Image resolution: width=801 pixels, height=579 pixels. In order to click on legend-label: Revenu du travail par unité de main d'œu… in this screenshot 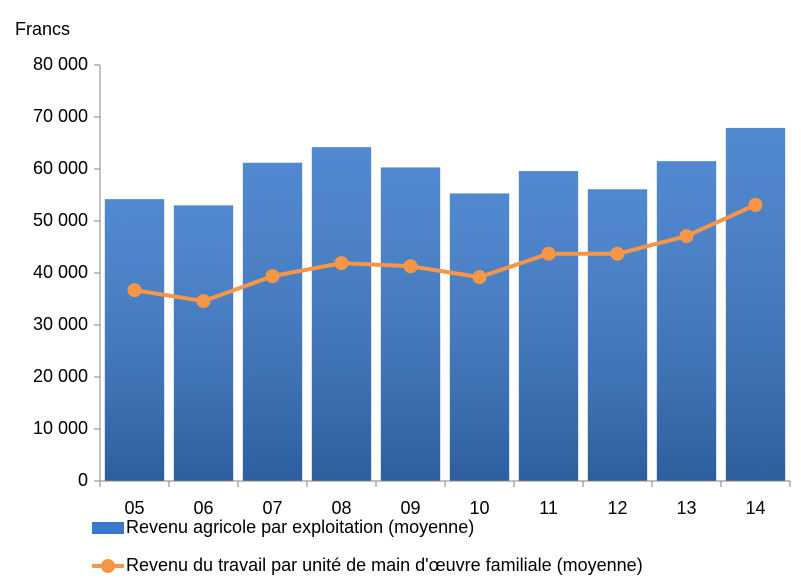, I will do `click(384, 565)`.